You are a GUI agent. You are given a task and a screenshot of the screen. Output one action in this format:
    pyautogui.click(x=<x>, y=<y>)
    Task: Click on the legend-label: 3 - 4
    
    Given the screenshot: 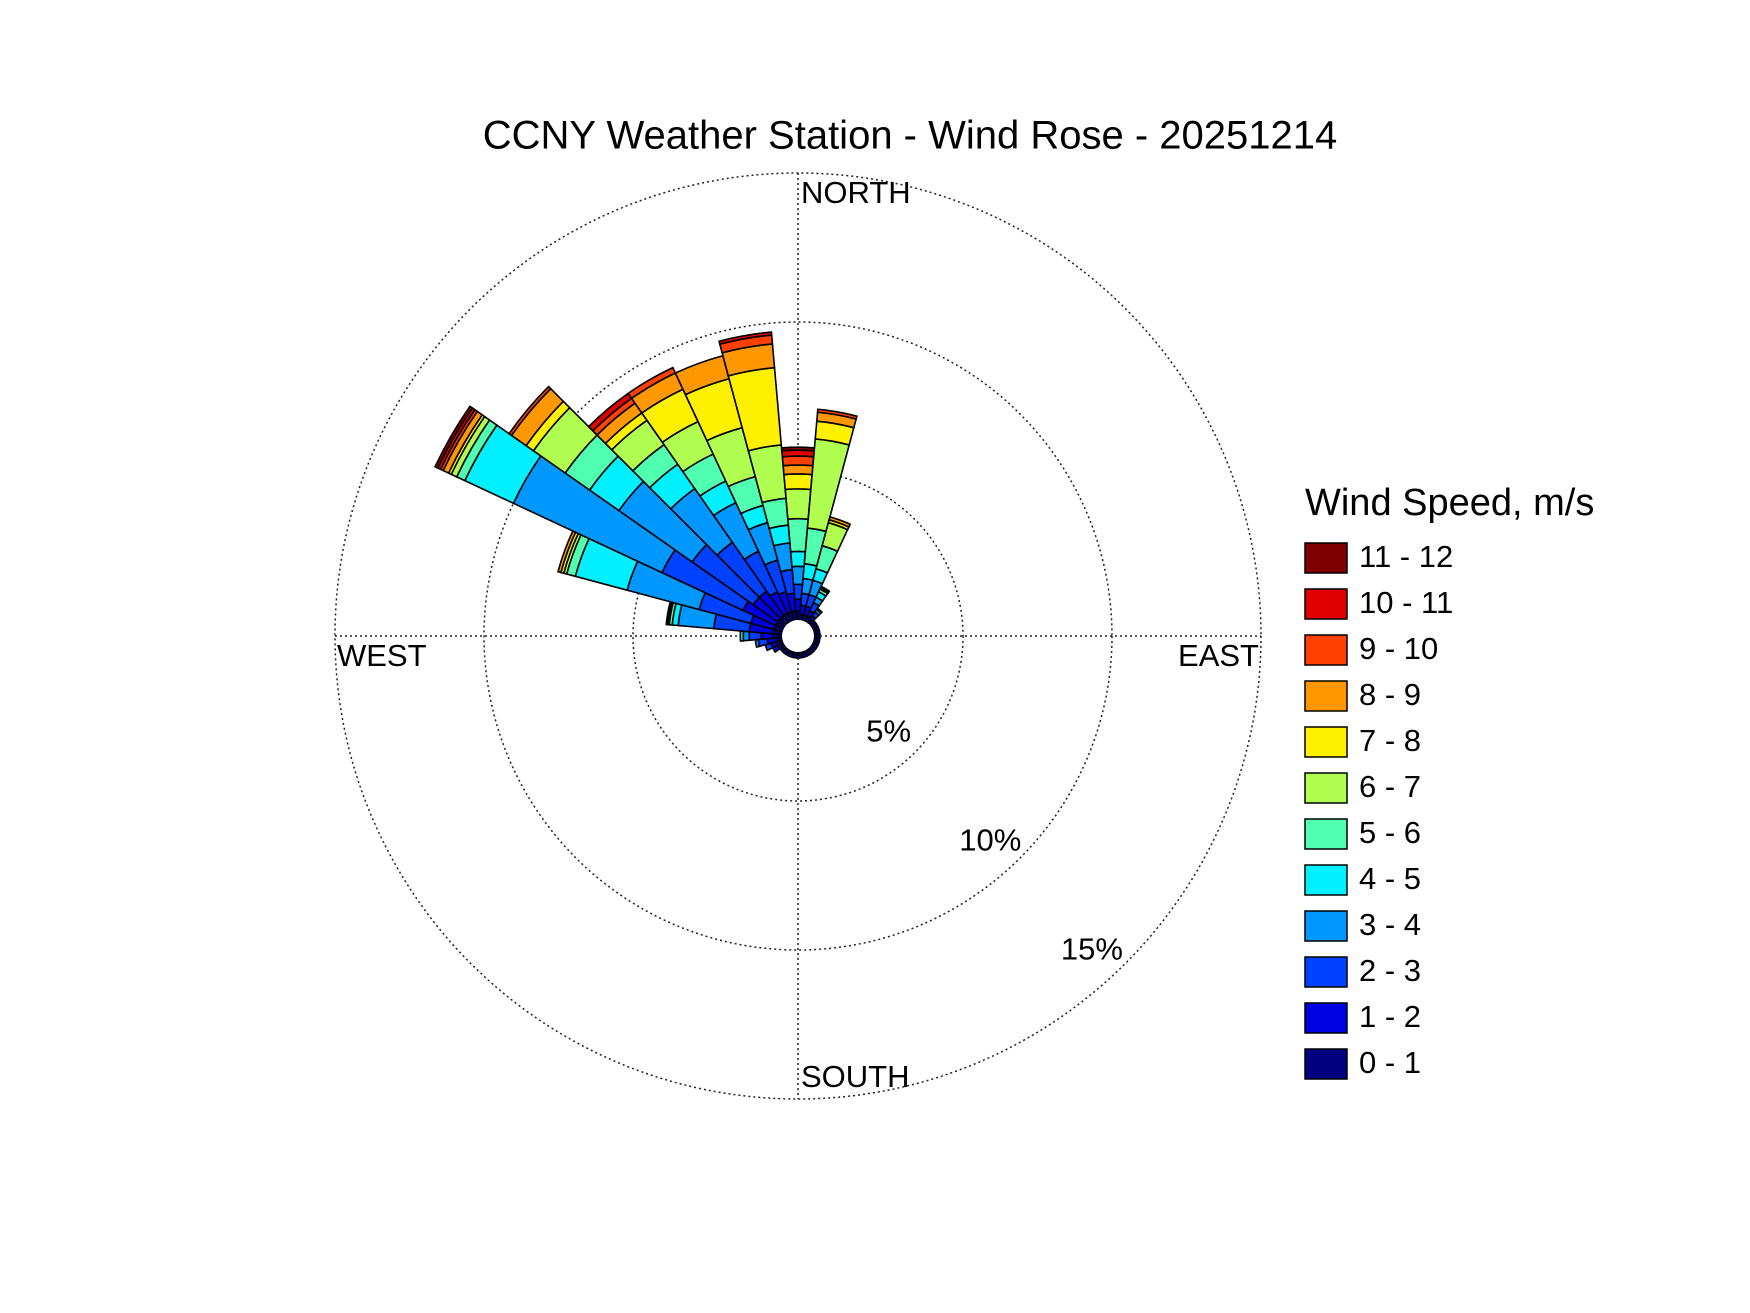 What is the action you would take?
    pyautogui.click(x=1390, y=924)
    